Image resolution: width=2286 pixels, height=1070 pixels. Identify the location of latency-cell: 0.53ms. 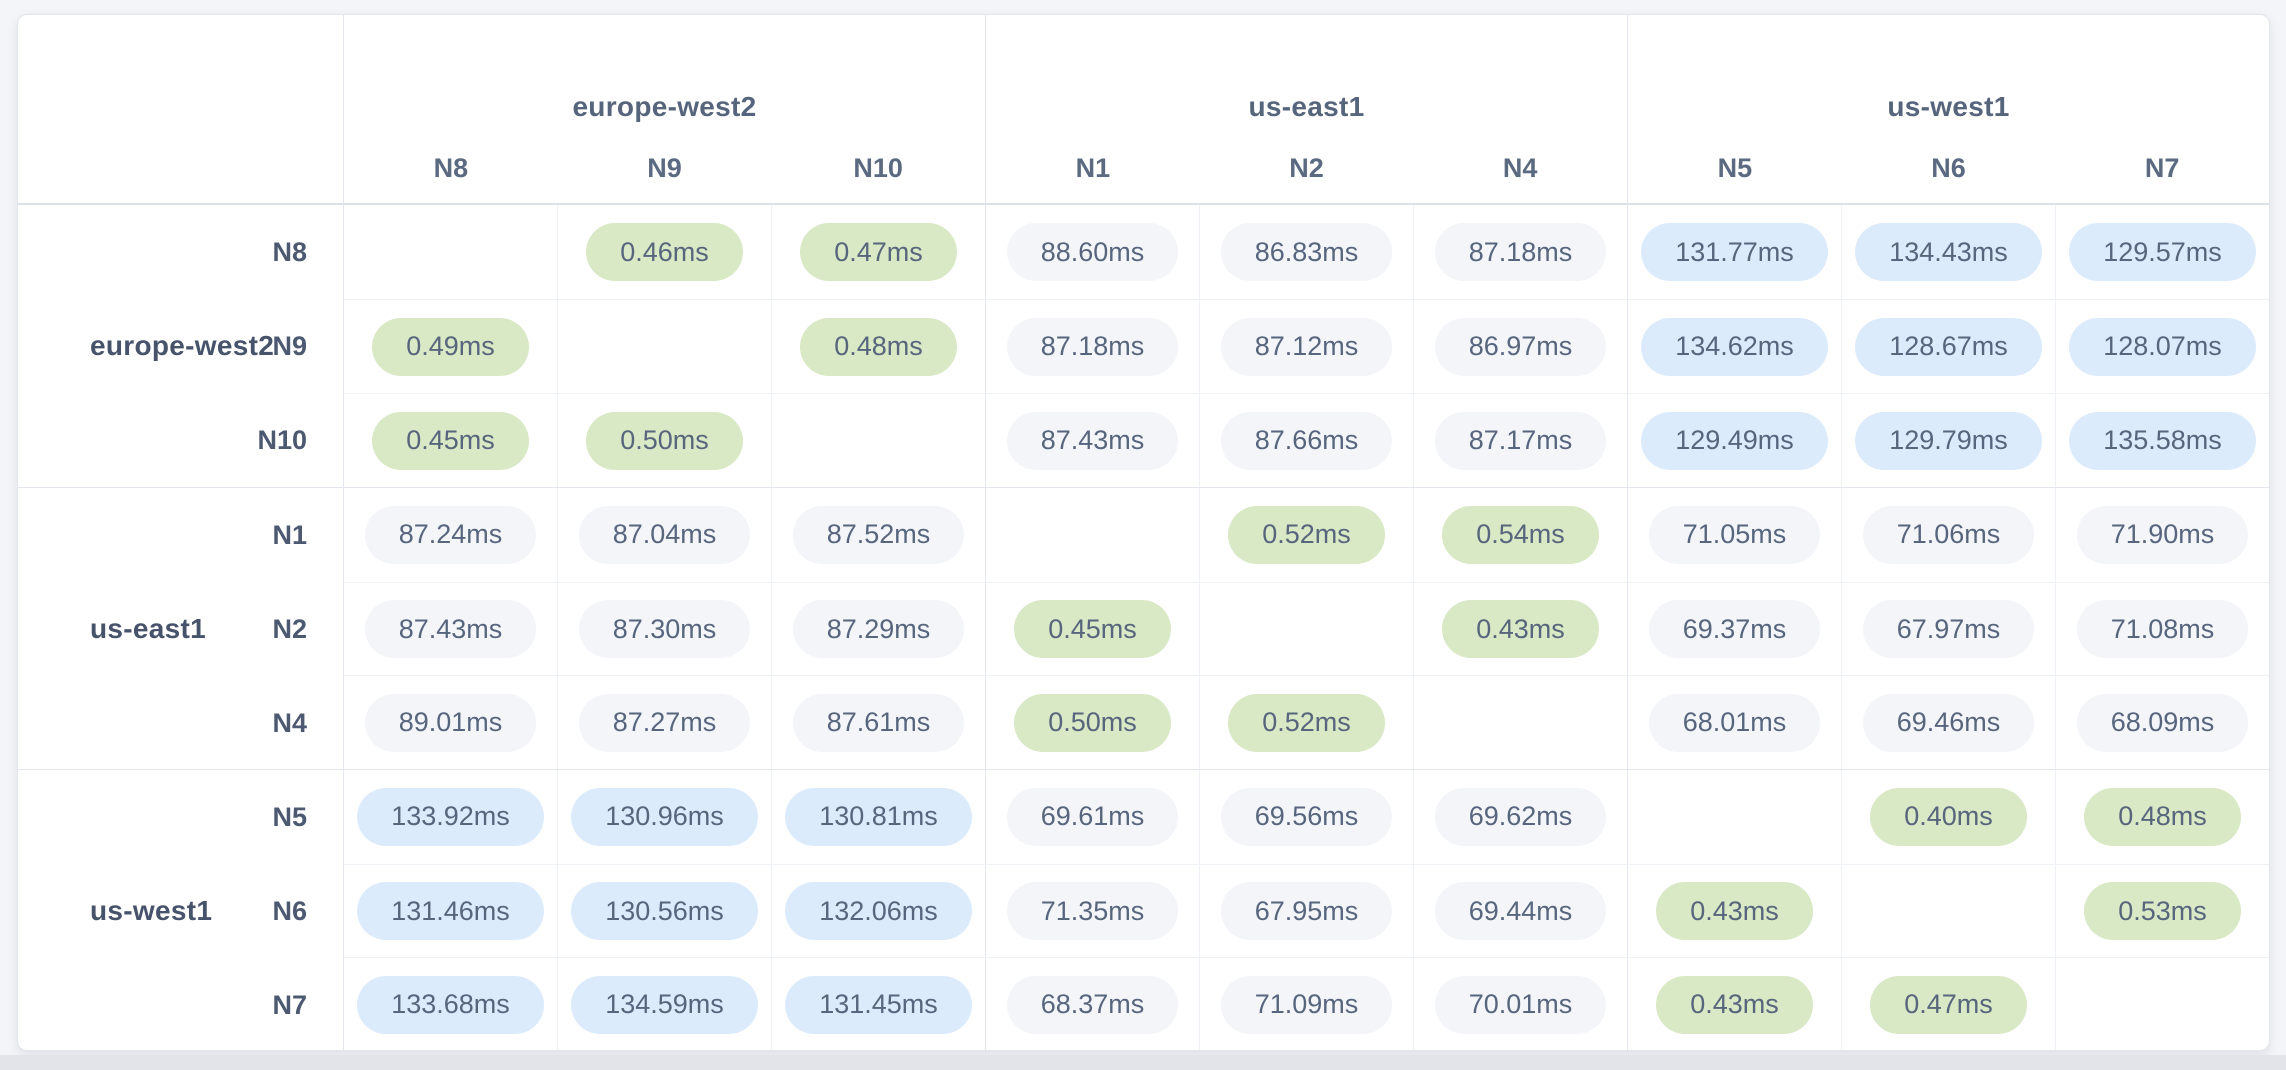
(2162, 911).